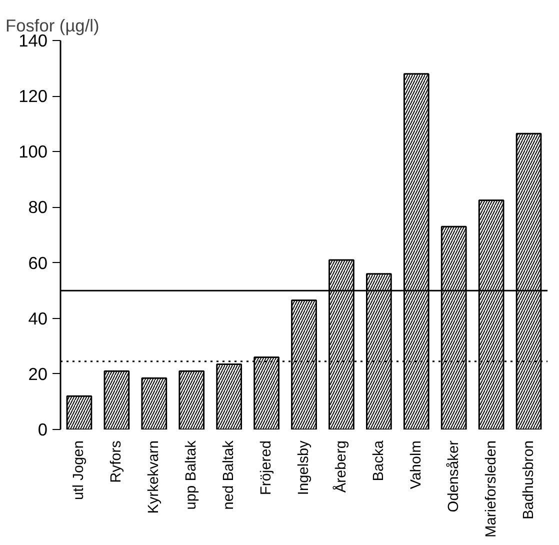 This screenshot has height=545, width=559. Describe the element at coordinates (341, 466) in the screenshot. I see `x-tick-label: Åreberg` at that location.